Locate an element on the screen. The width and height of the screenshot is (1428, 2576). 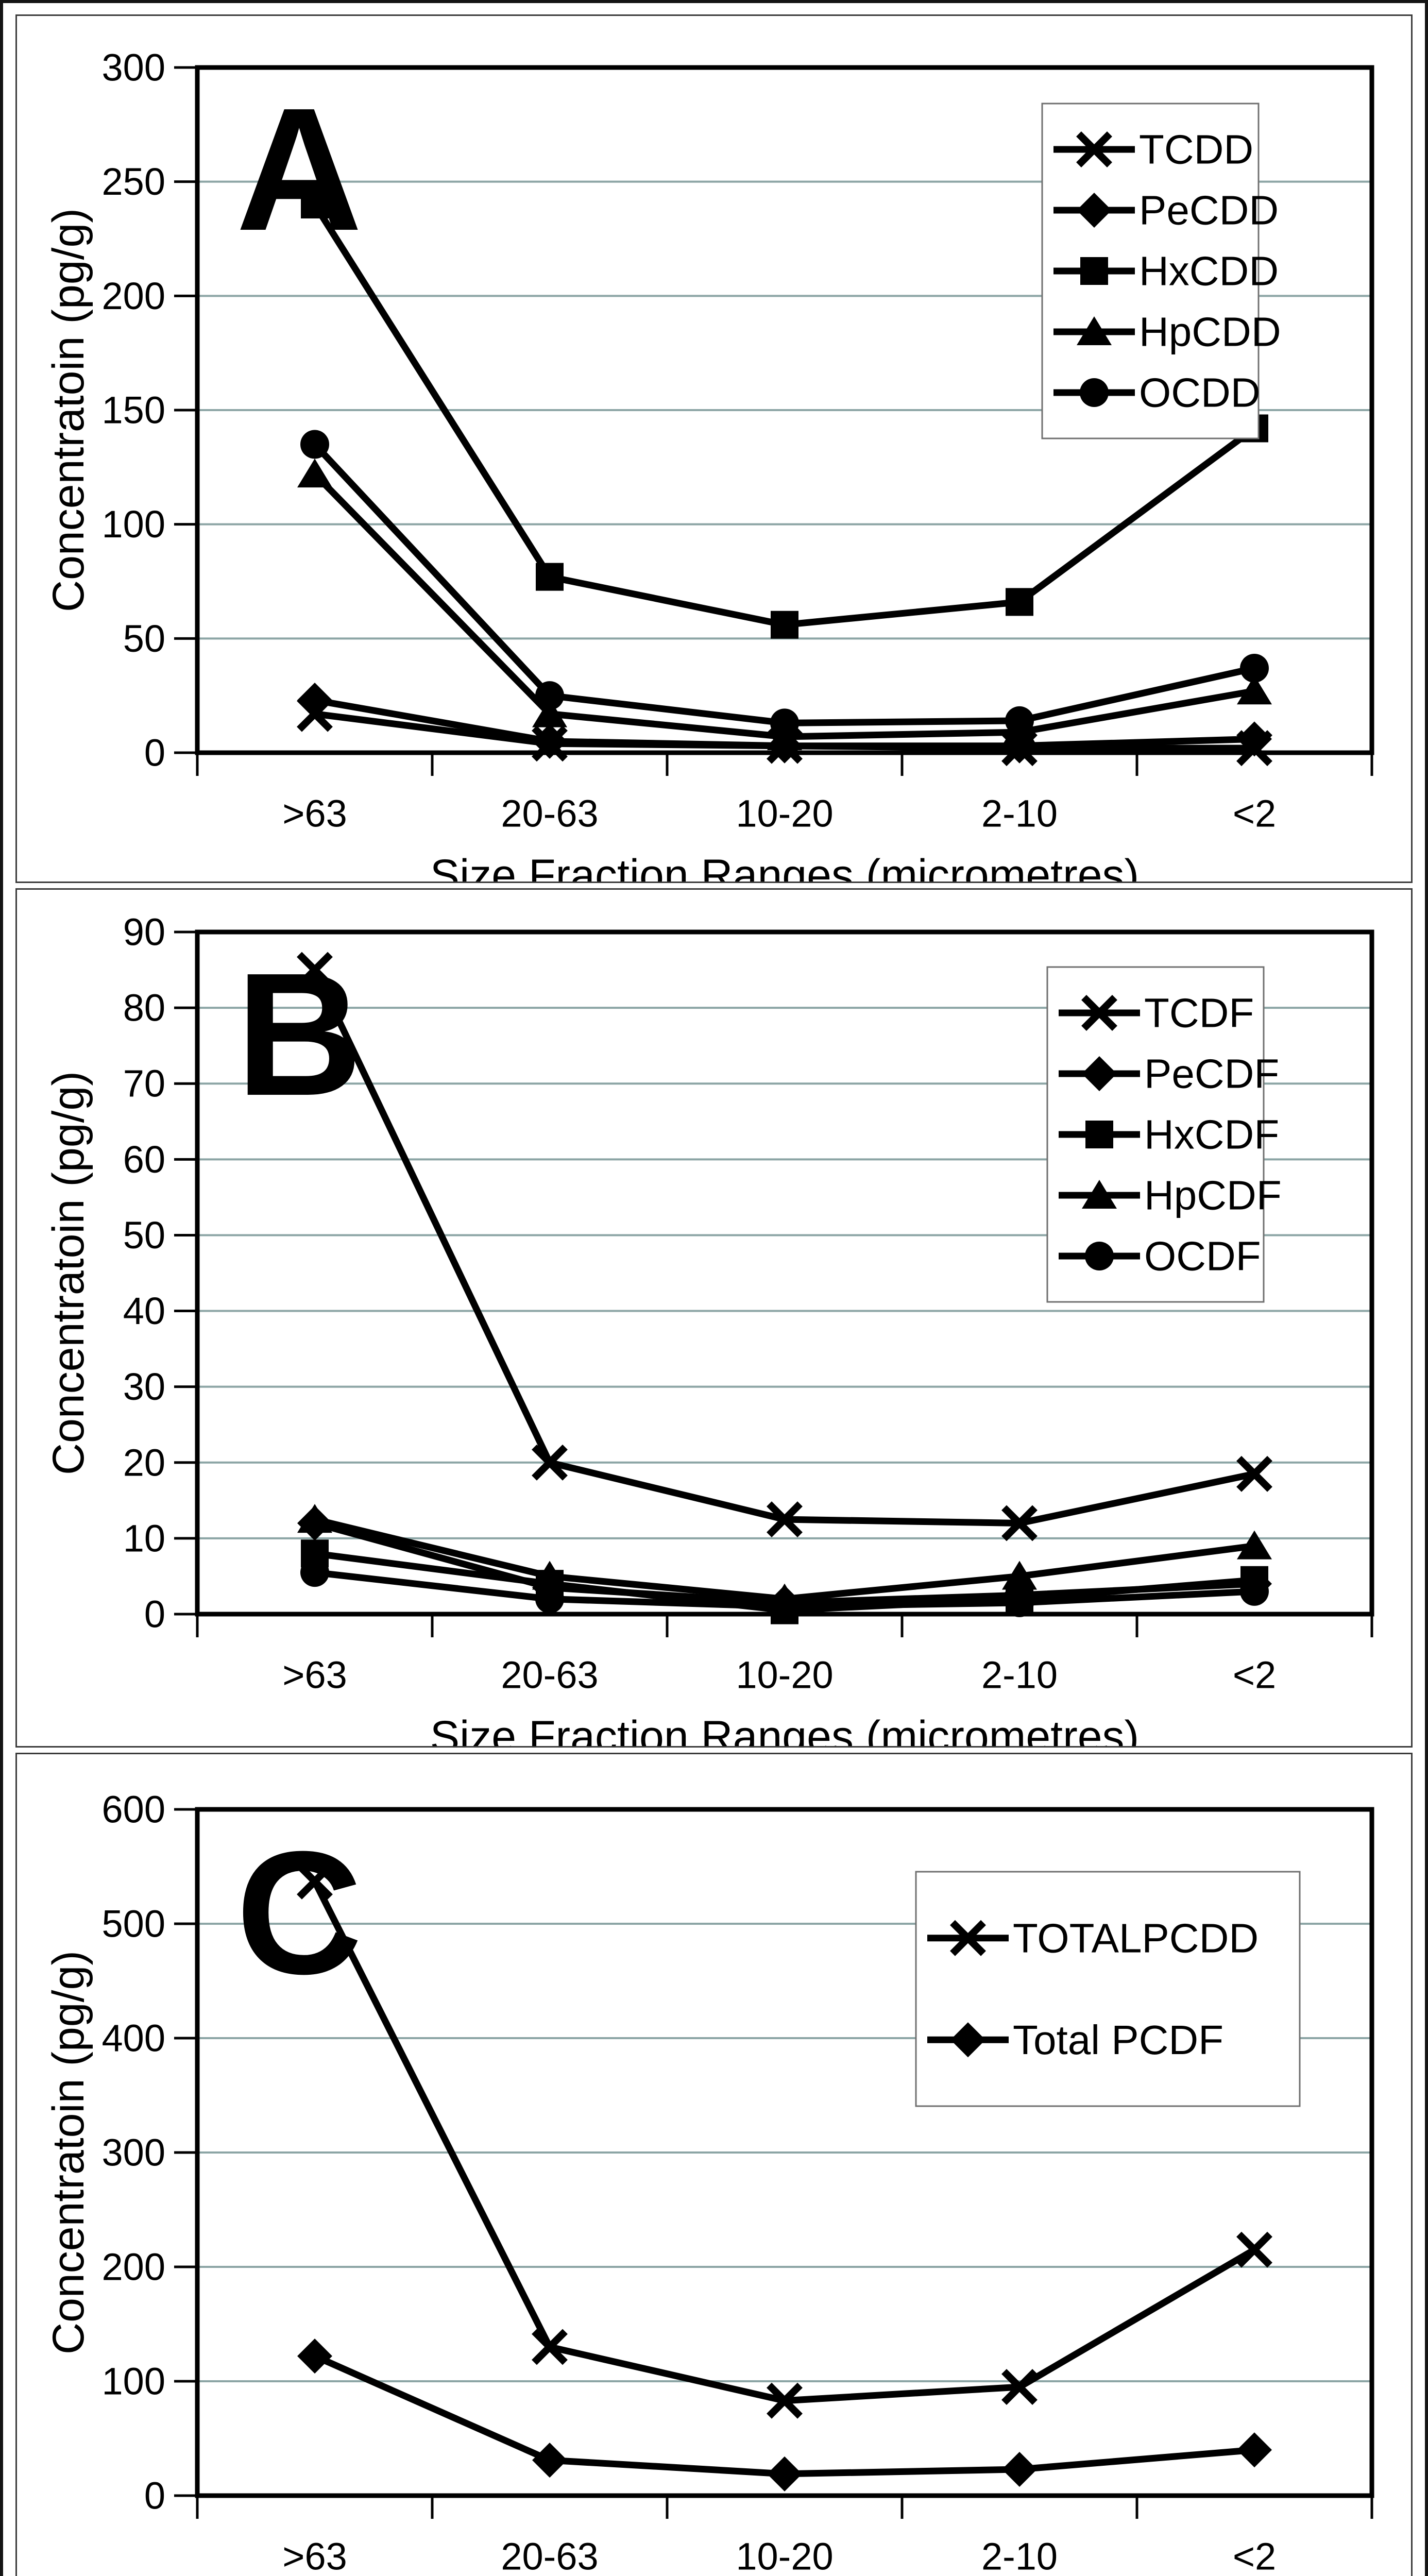
legend-entry: HxCDF is located at coordinates (1169, 1135).